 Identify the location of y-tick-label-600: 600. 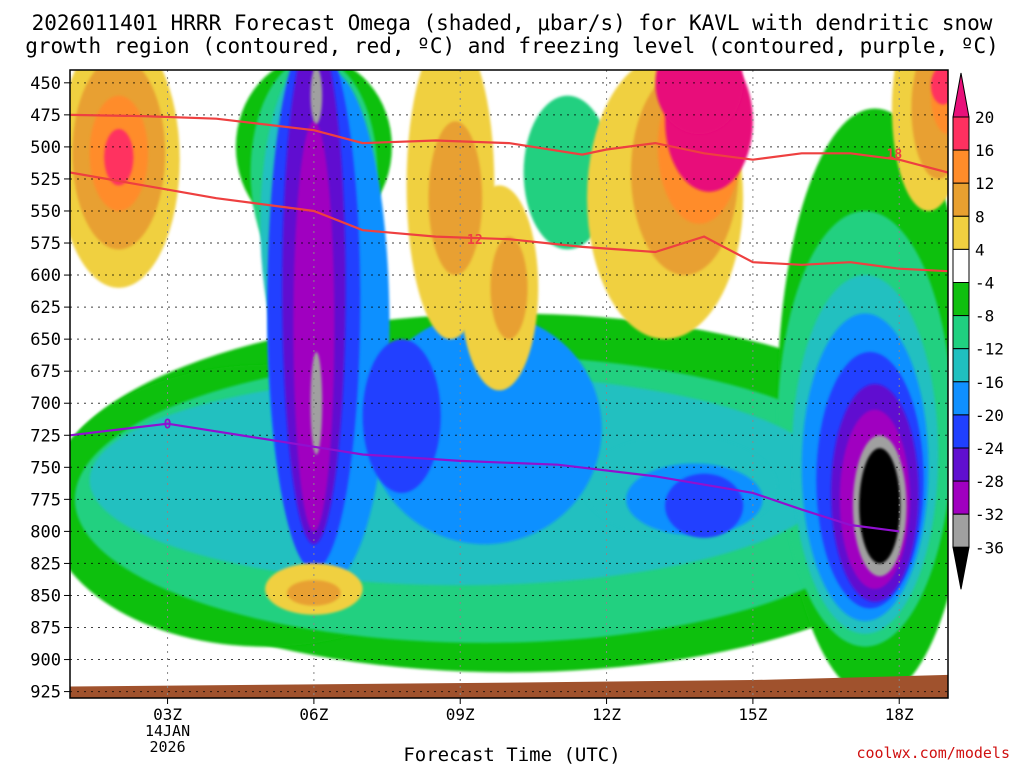
(45, 276).